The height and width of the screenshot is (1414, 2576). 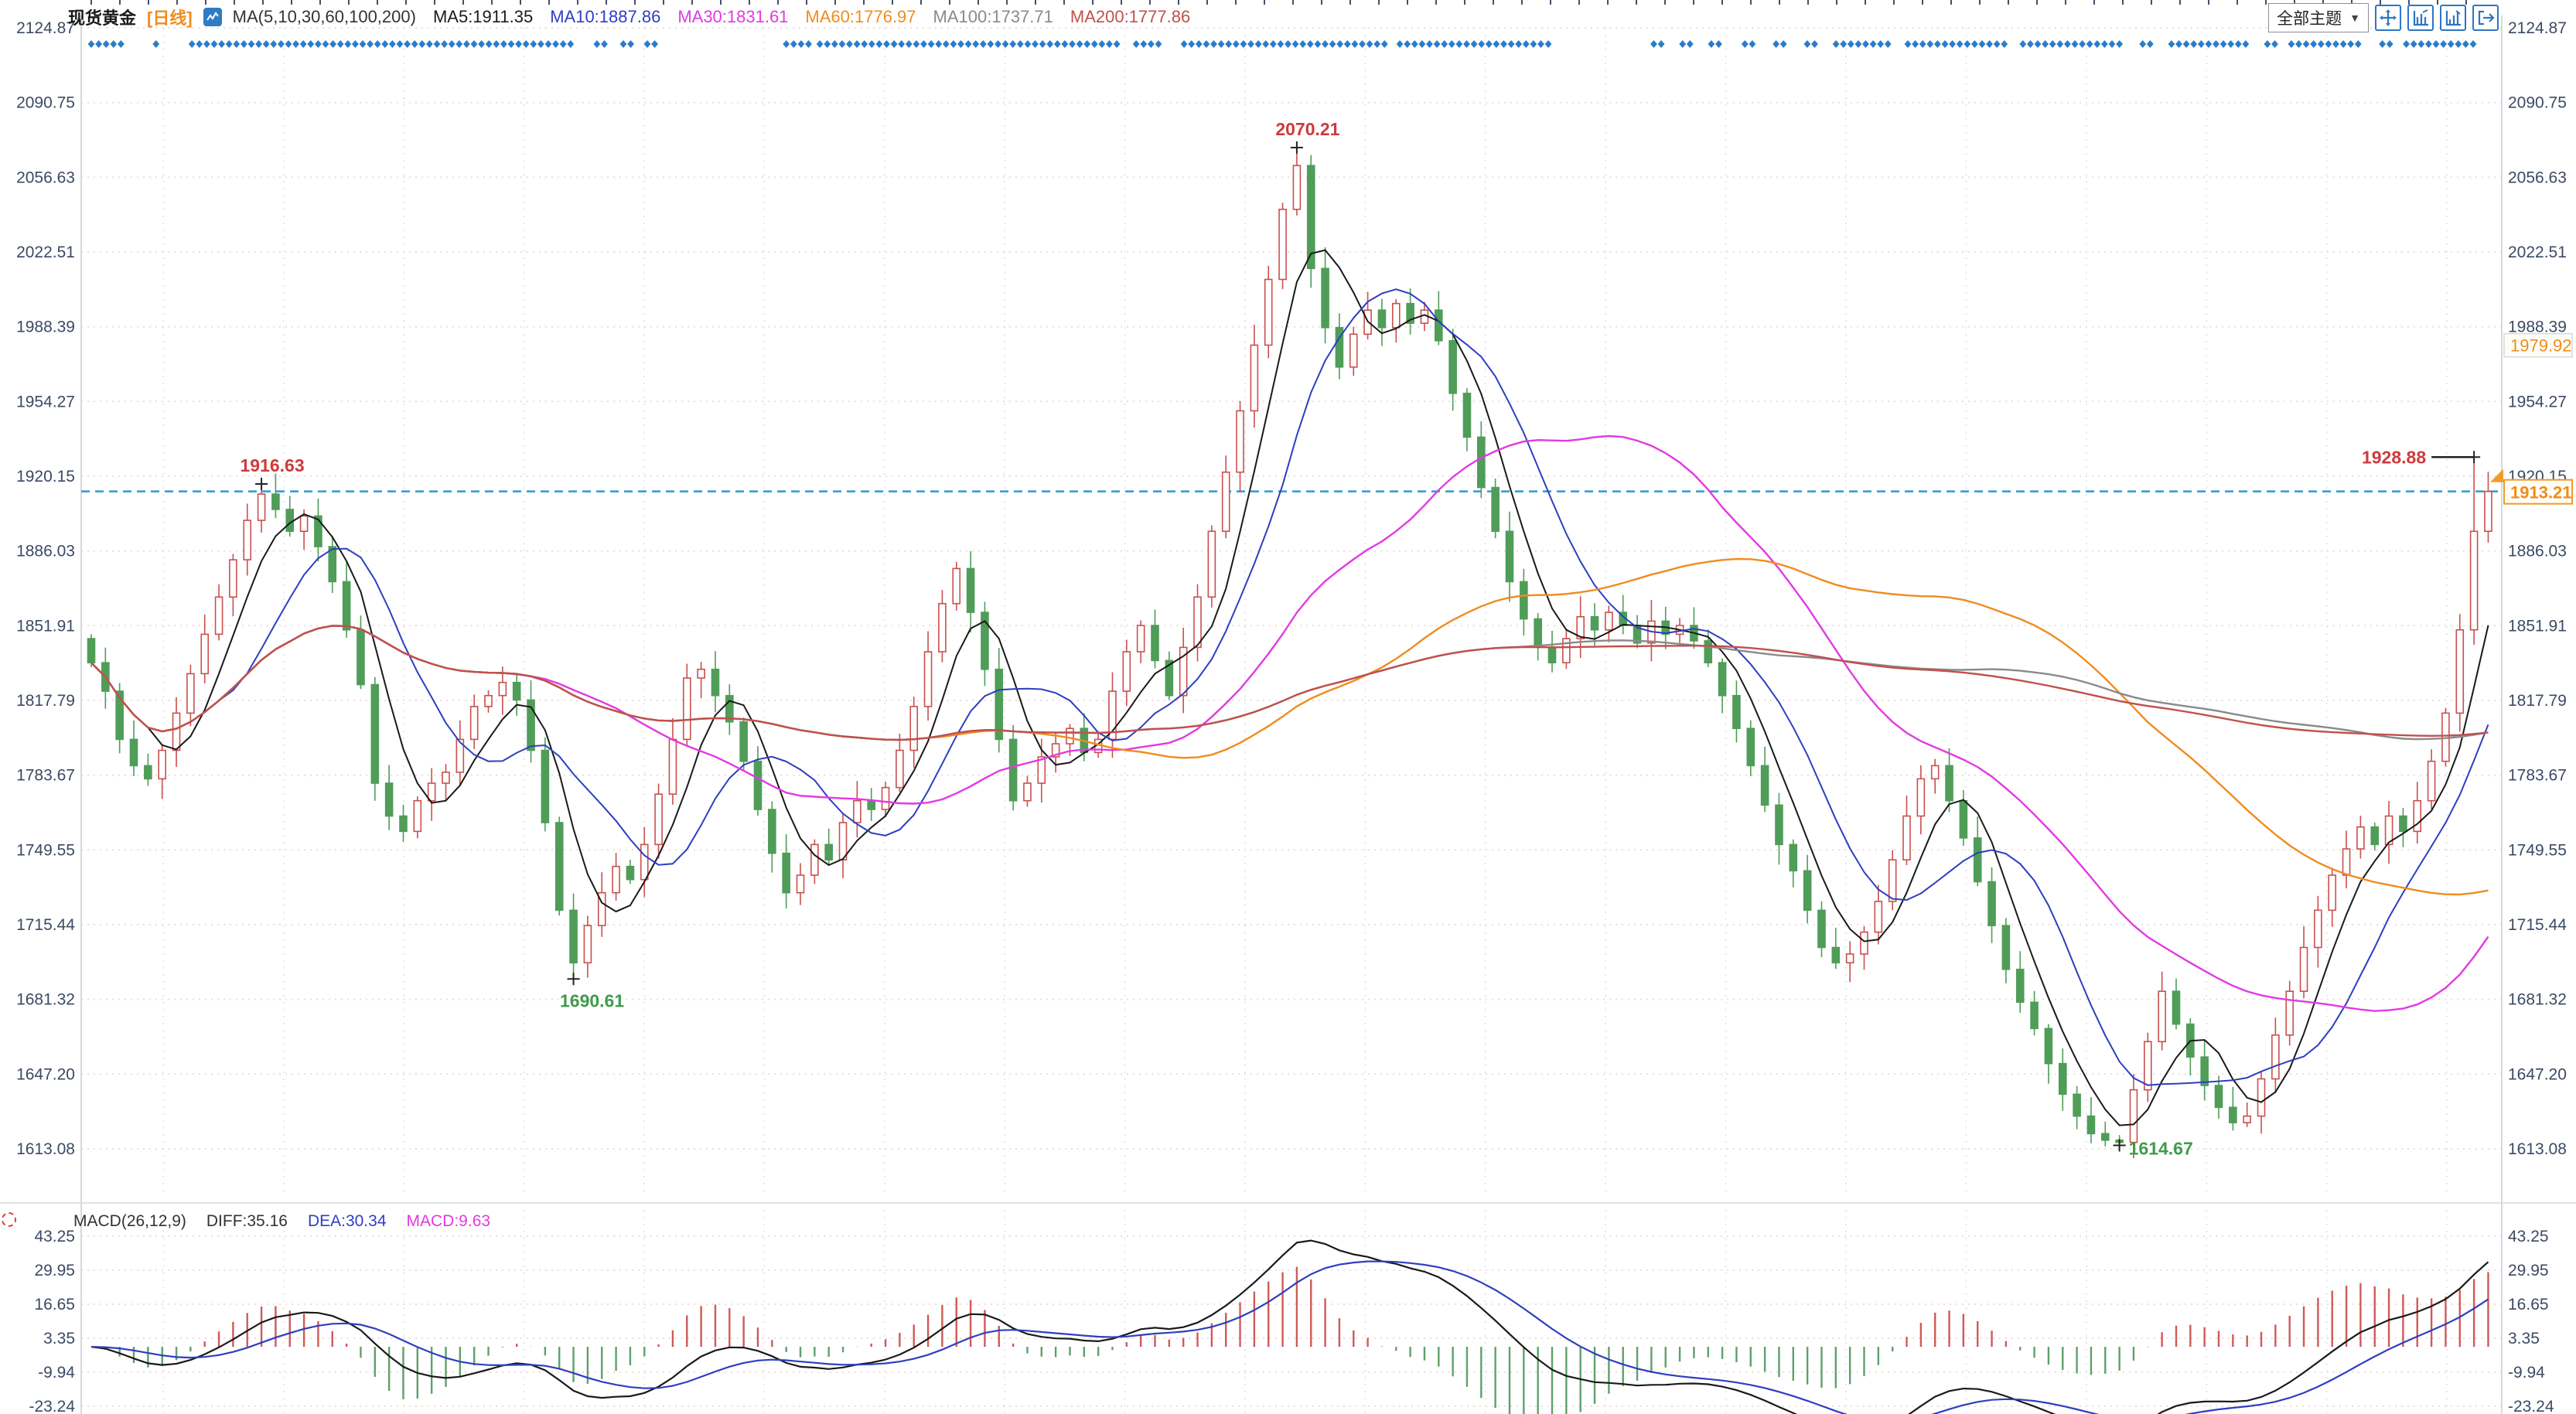 I want to click on macd-pane, so click(x=1290, y=1326).